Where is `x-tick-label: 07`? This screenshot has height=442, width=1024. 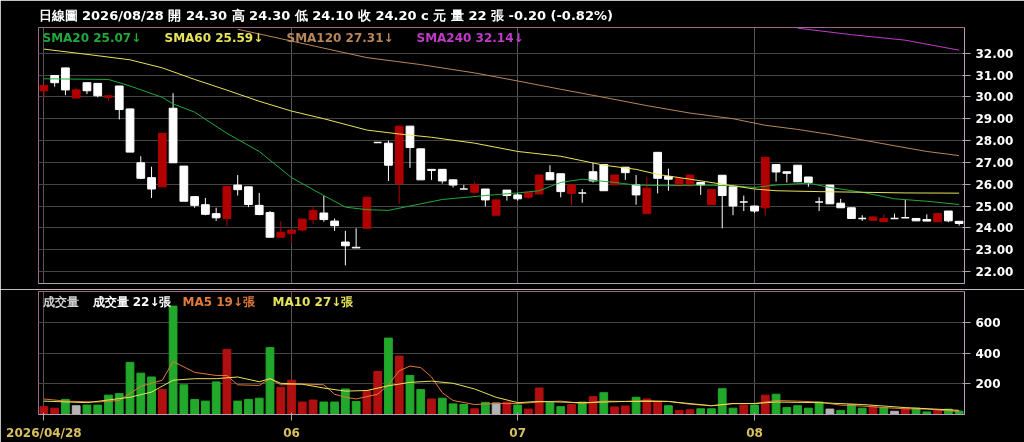 x-tick-label: 07 is located at coordinates (517, 432).